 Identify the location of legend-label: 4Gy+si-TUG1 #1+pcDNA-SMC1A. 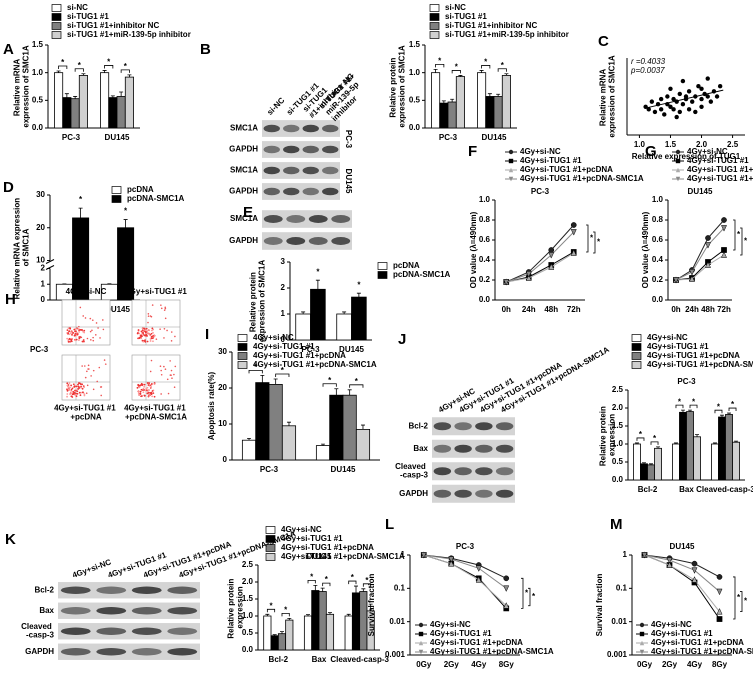
(720, 178).